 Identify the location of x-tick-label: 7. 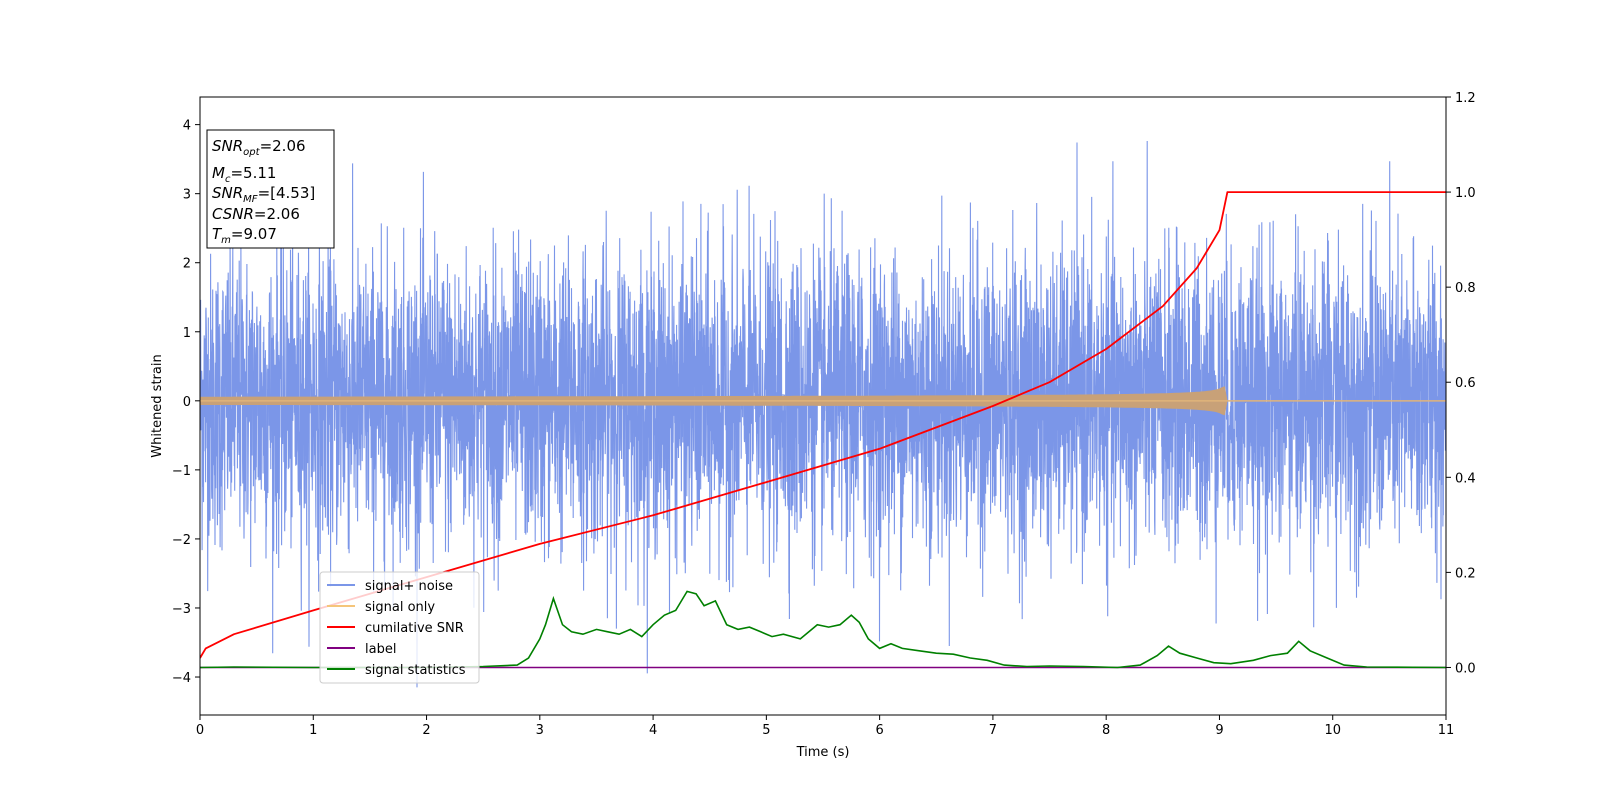
(993, 730).